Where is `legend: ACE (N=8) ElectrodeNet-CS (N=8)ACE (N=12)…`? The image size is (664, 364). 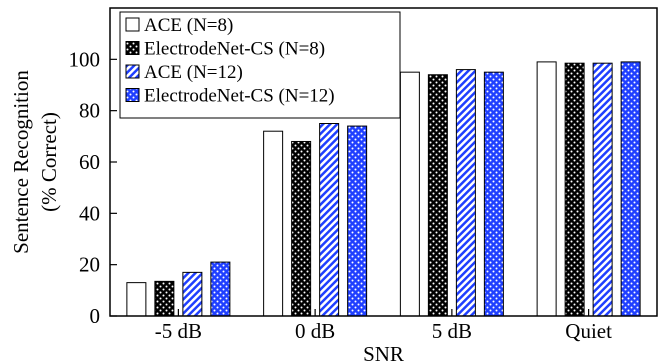
legend: ACE (N=8) ElectrodeNet-CS (N=8)ACE (N=12)… is located at coordinates (260, 65).